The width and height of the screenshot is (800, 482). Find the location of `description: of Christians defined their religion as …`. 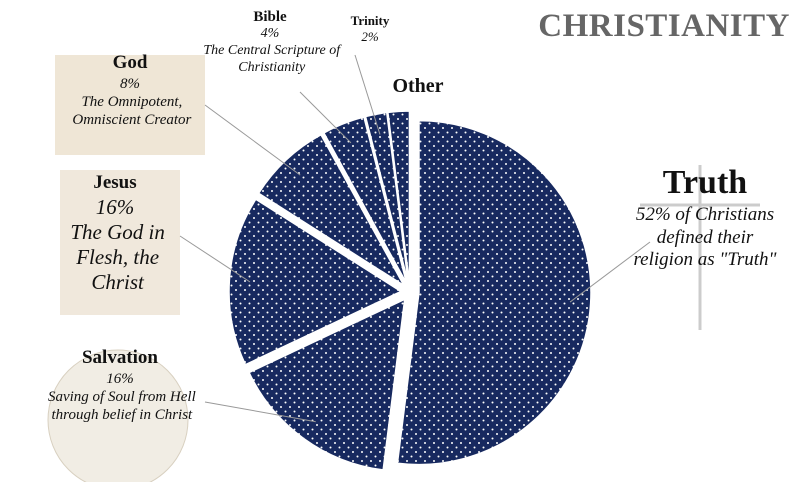

description: of Christians defined their religion as … is located at coordinates (705, 237).